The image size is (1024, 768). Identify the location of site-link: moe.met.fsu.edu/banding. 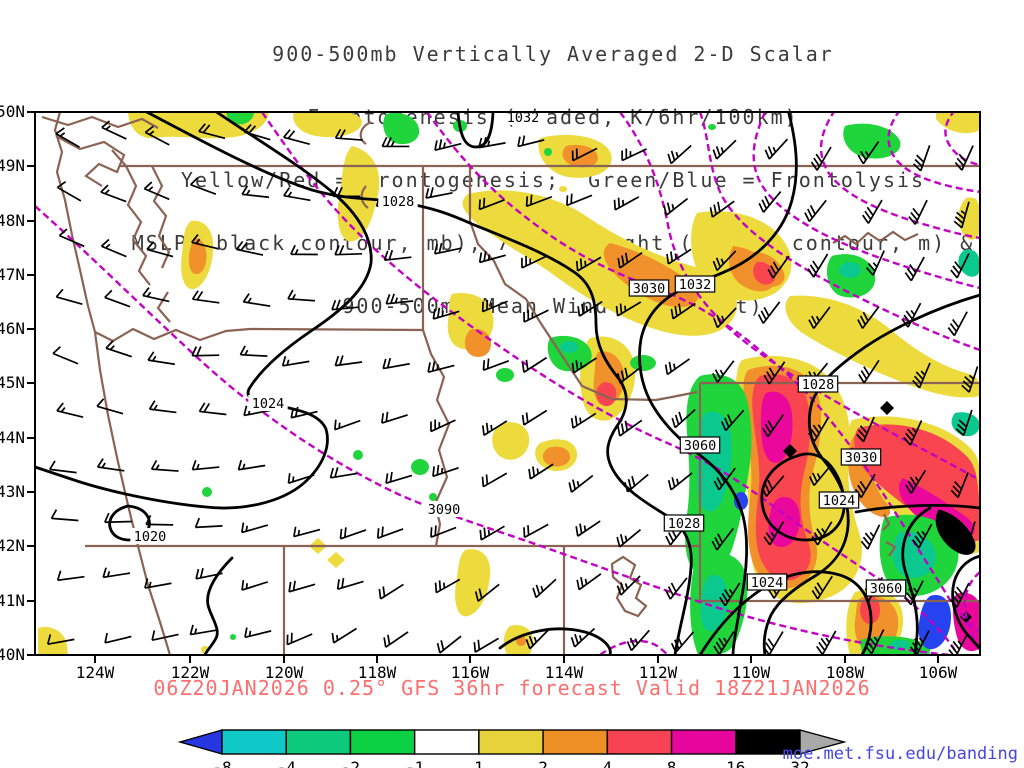
(900, 754).